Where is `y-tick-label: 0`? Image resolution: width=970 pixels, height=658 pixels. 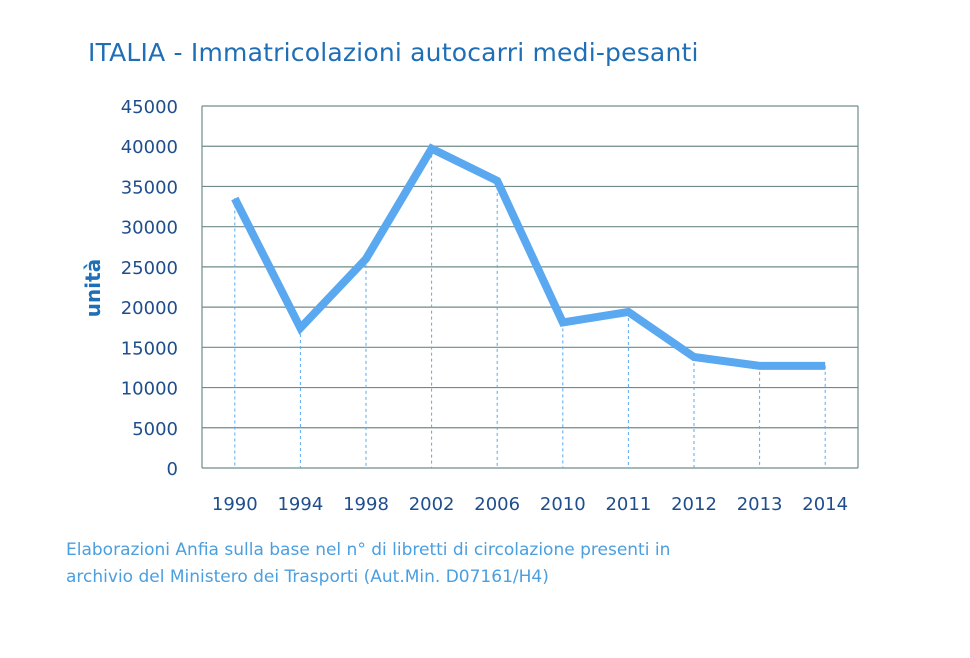
y-tick-label: 0 is located at coordinates (172, 469).